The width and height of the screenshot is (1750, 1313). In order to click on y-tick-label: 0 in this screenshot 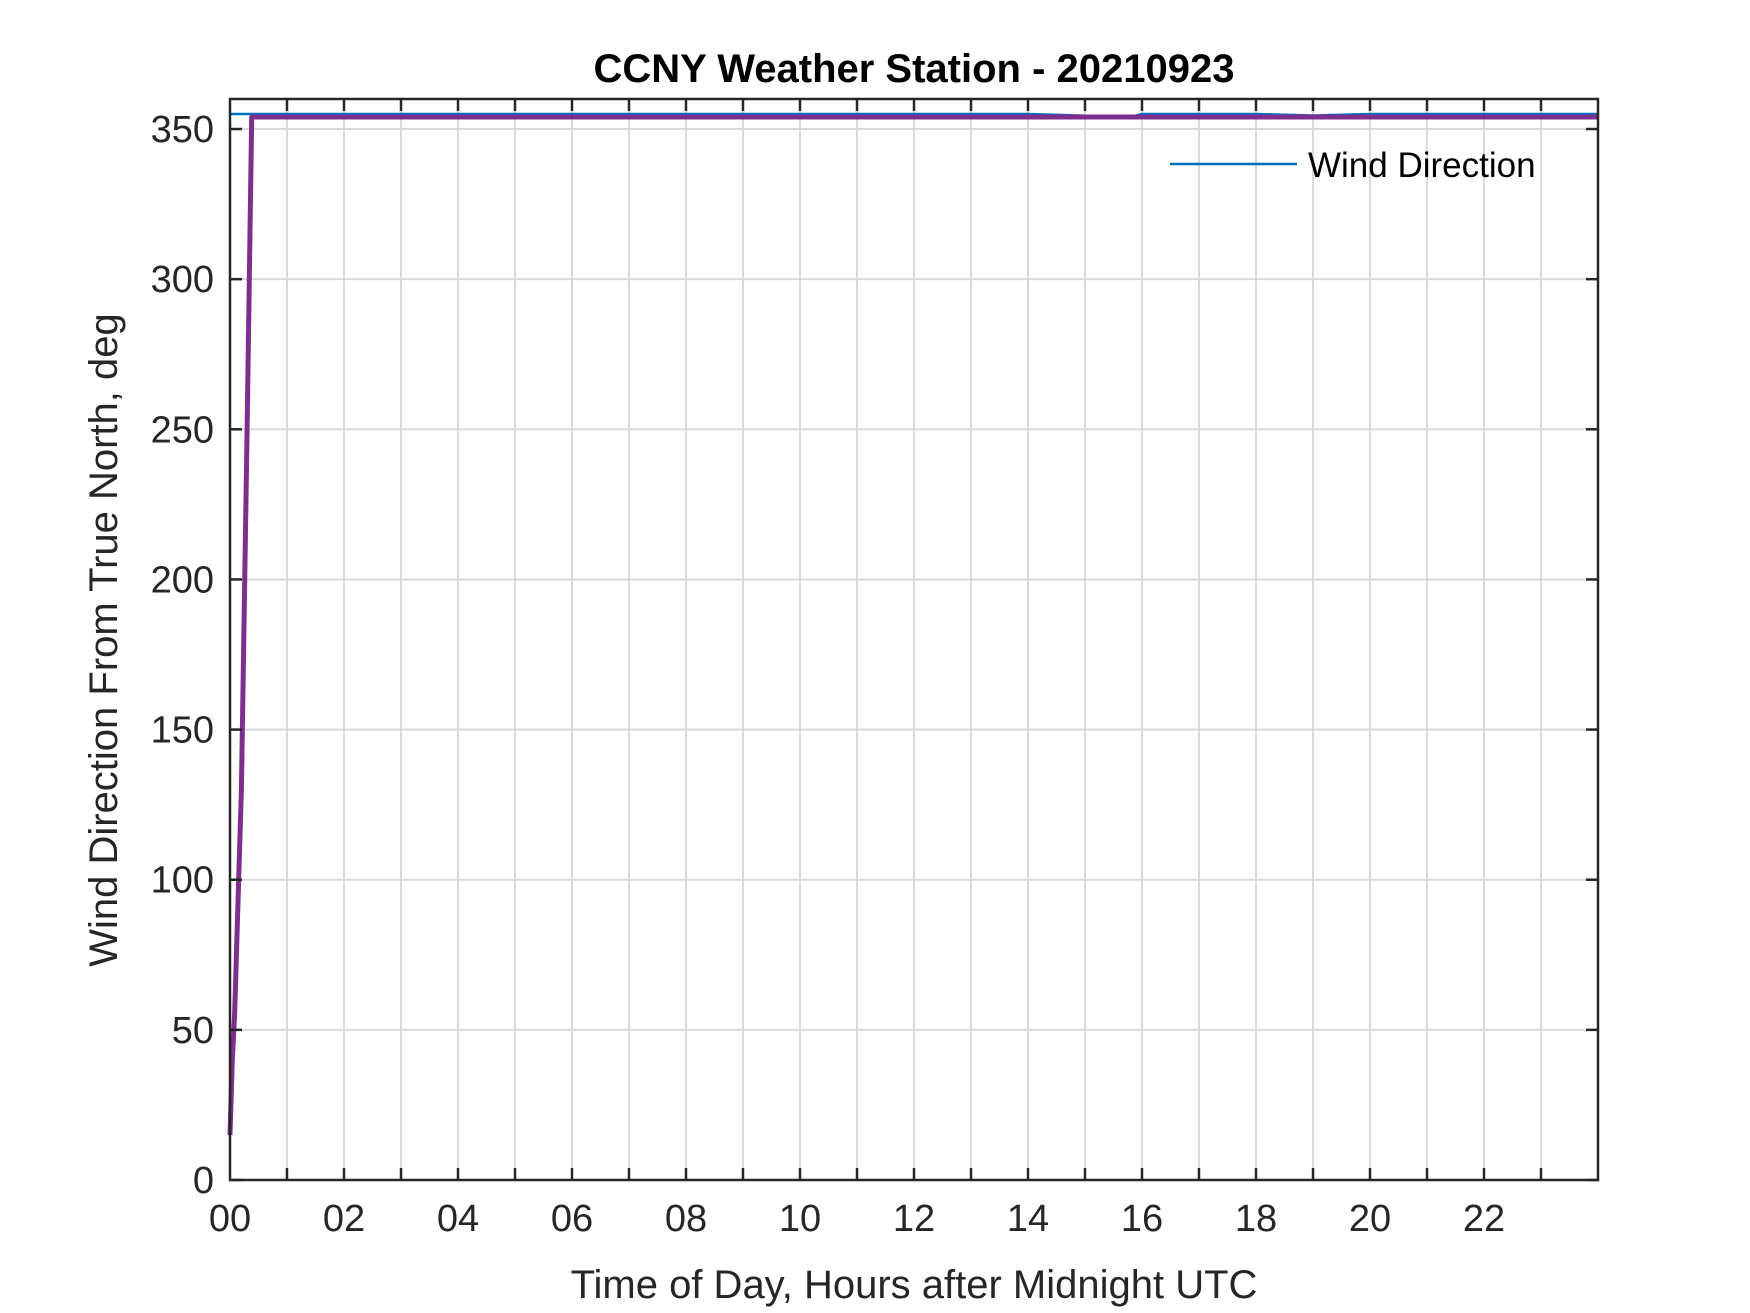, I will do `click(203, 1181)`.